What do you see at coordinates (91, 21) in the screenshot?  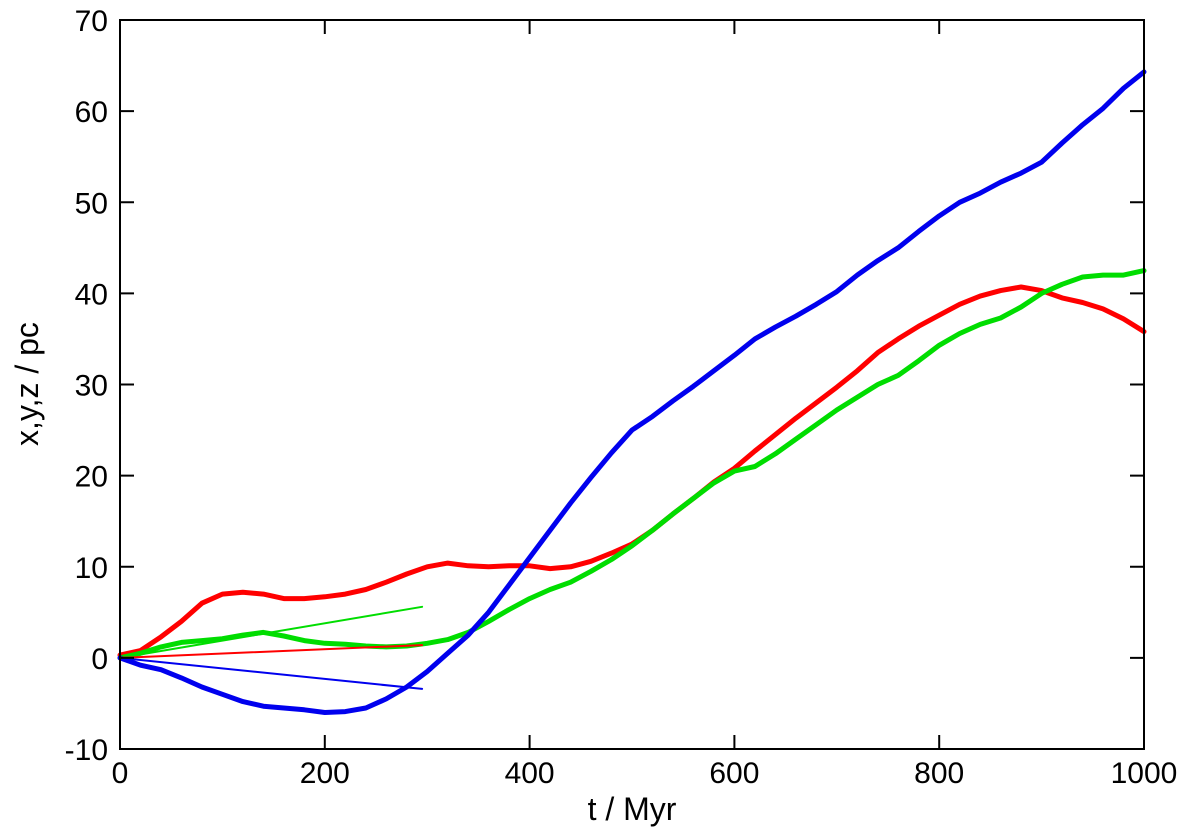 I see `y-tick-label: 70` at bounding box center [91, 21].